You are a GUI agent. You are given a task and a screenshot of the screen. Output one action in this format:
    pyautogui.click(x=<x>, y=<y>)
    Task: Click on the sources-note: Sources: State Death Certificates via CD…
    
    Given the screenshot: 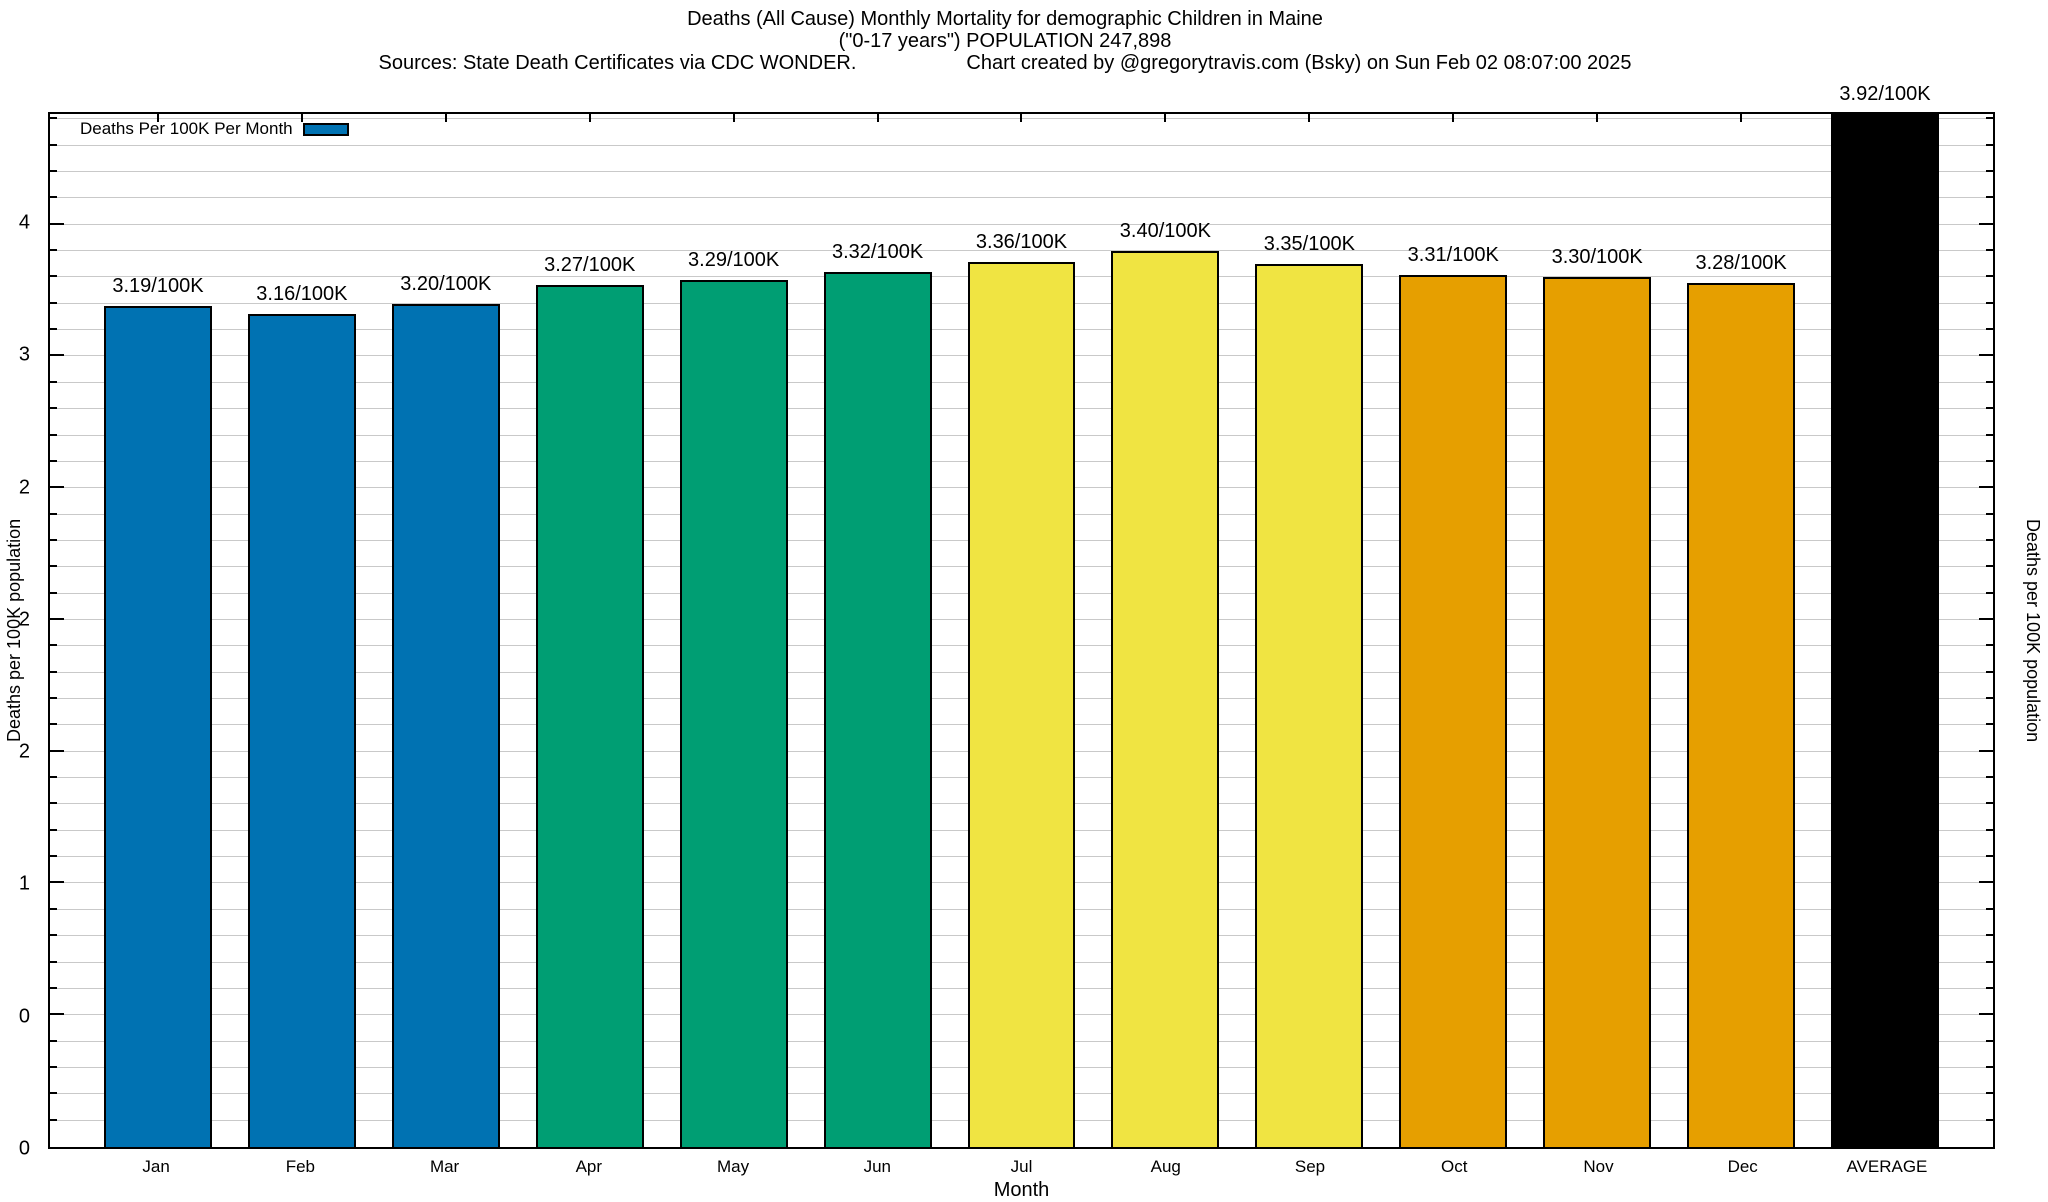 What is the action you would take?
    pyautogui.click(x=617, y=63)
    